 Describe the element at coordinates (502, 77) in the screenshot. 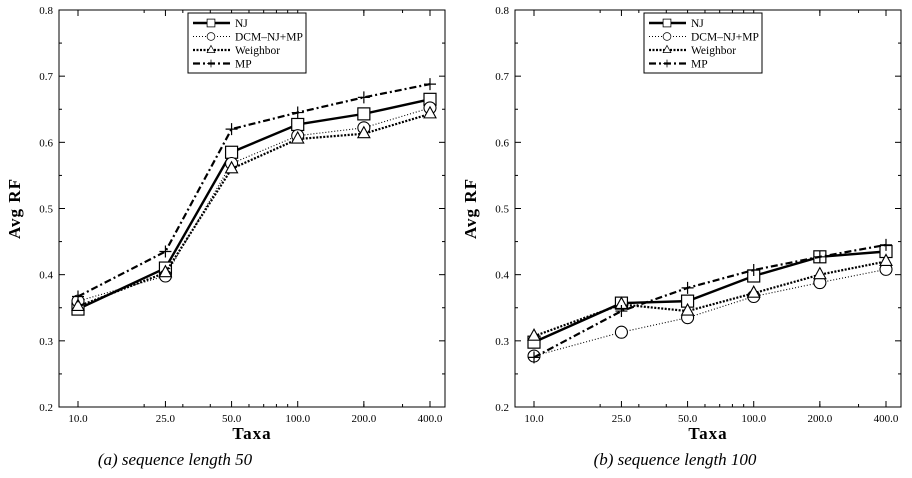

I see `chart-b-ytick-label: 0.7` at that location.